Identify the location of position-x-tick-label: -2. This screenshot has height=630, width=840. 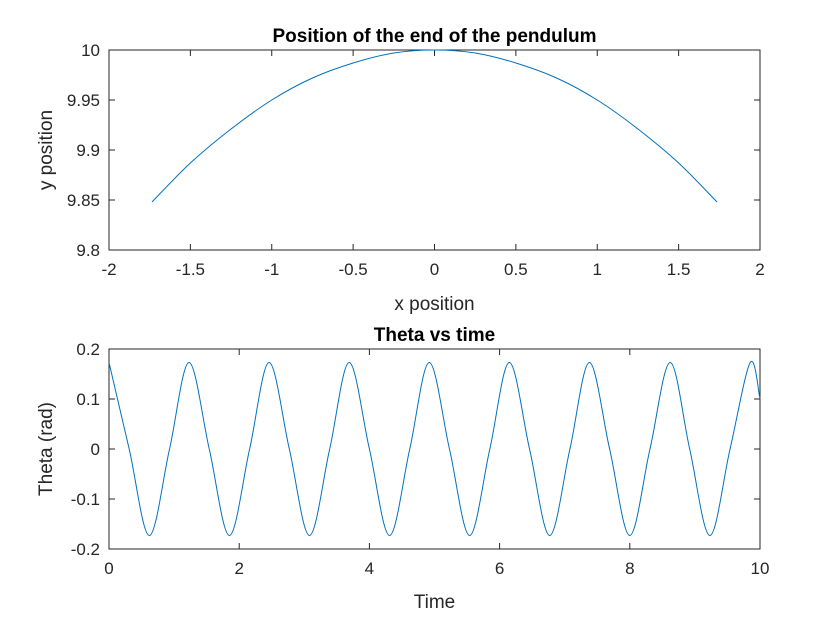
(108, 269).